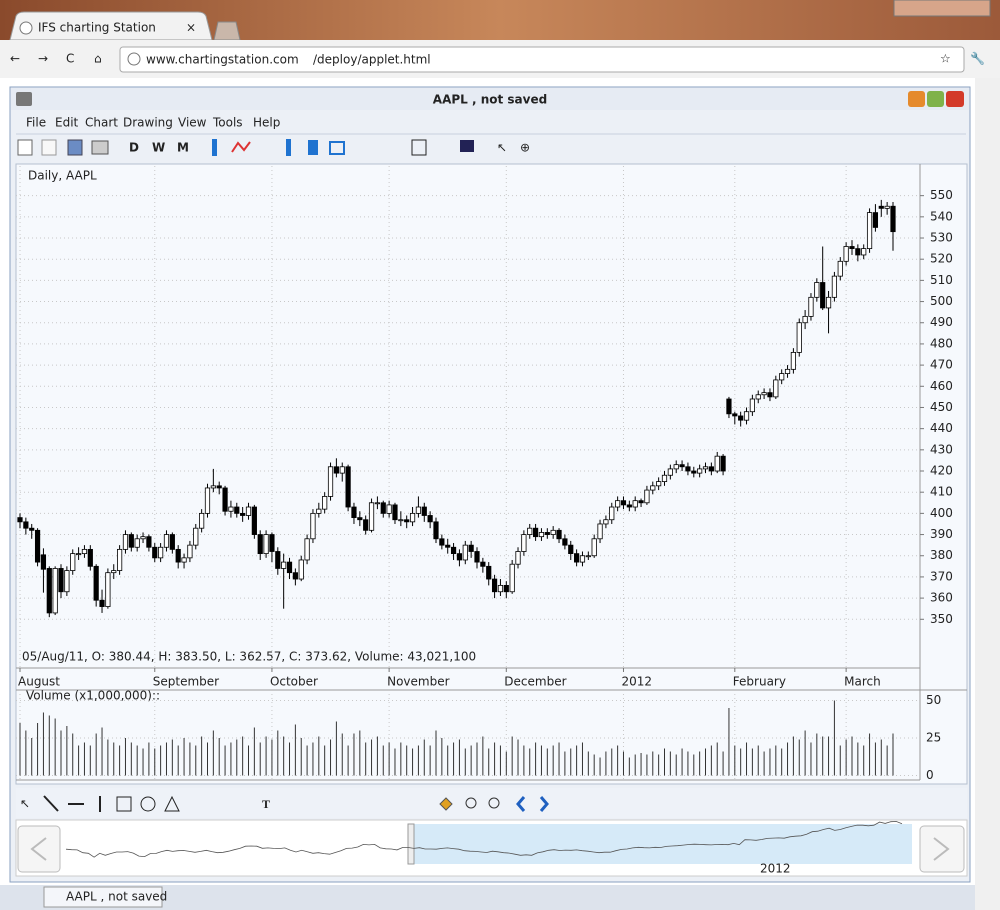 This screenshot has height=910, width=1000. I want to click on tool-bar, so click(288, 147).